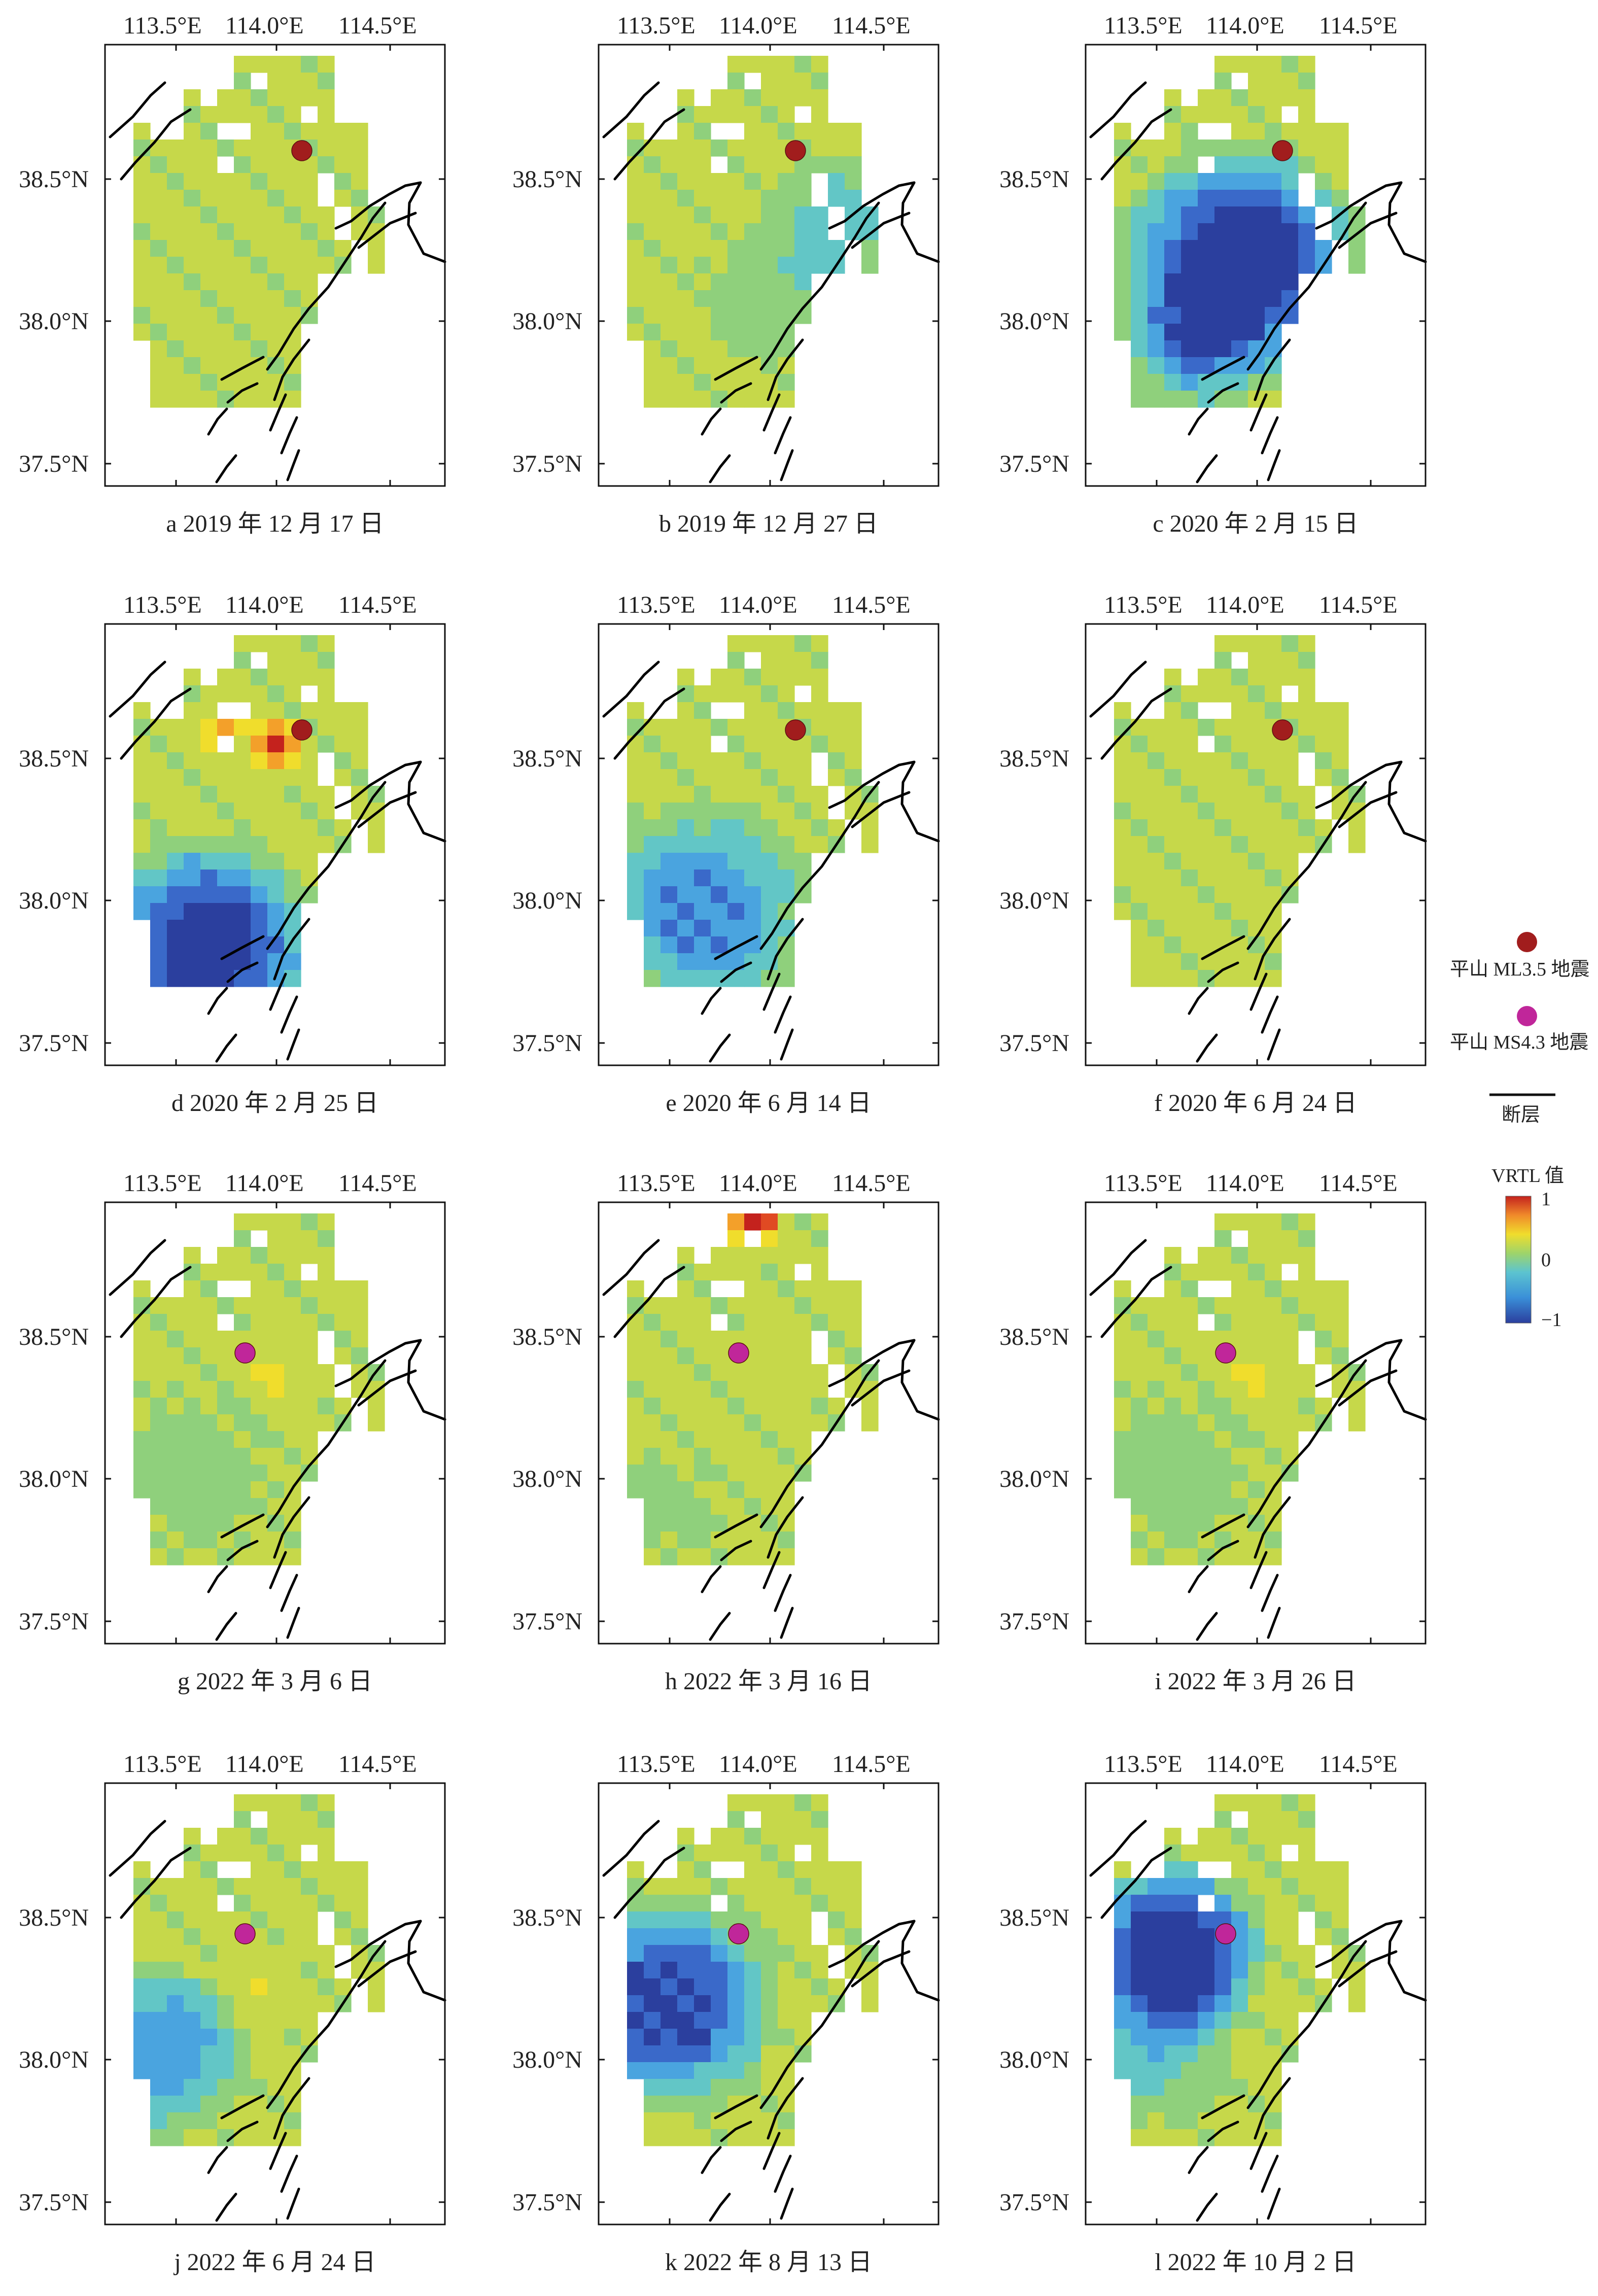 Image resolution: width=1598 pixels, height=2296 pixels. What do you see at coordinates (1527, 1016) in the screenshot?
I see `ms-quake-legend-marker` at bounding box center [1527, 1016].